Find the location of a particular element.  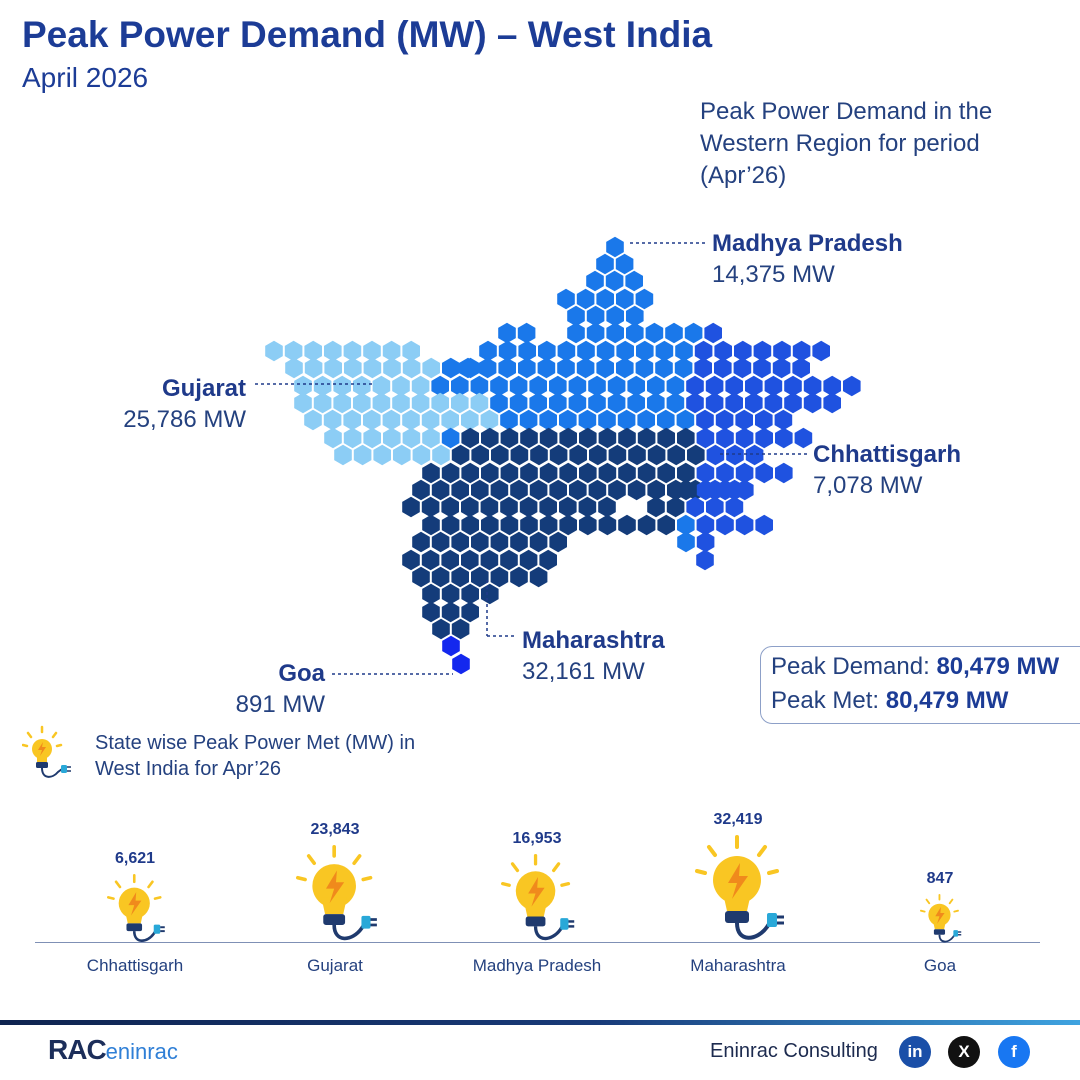

x-icon: X is located at coordinates (964, 1052).